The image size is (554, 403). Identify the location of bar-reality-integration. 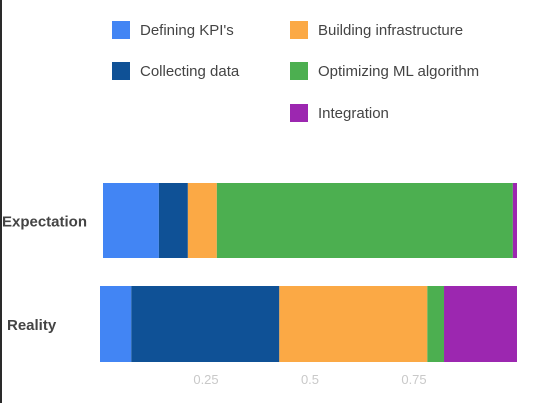
(480, 324).